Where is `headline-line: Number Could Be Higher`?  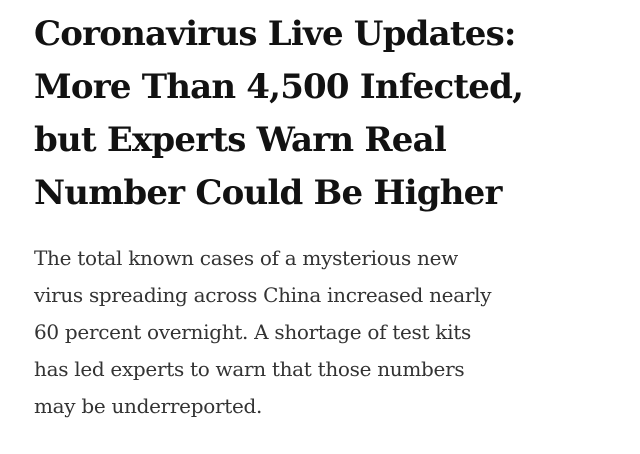
headline-line: Number Could Be Higher is located at coordinates (268, 193).